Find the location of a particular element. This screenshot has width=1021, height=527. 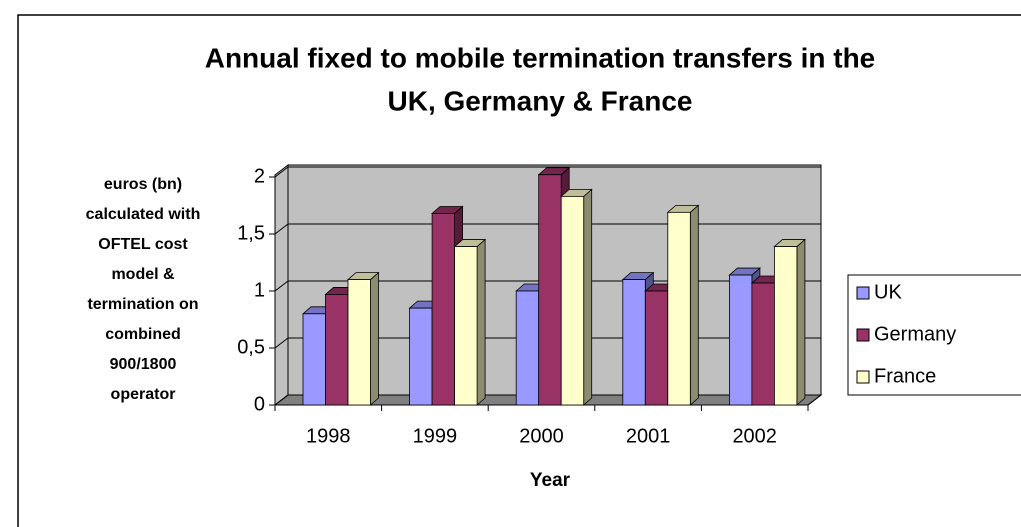

legend-box is located at coordinates (934, 335).